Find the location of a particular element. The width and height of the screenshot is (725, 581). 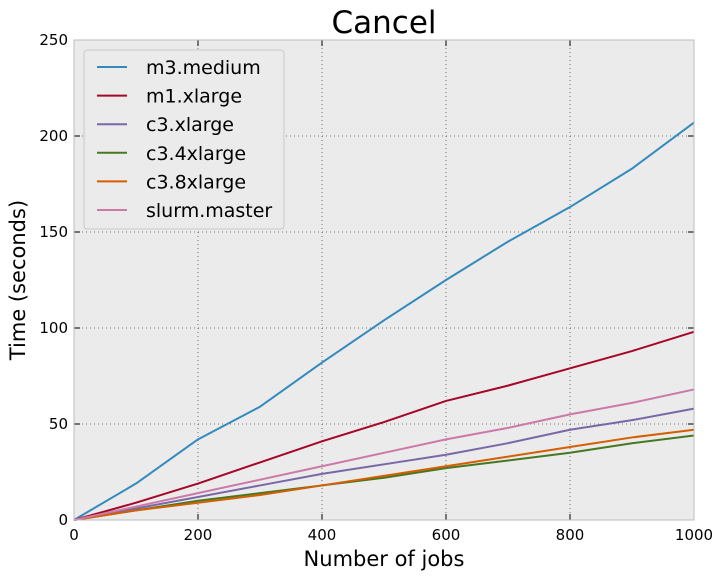

x-tick-label: 200 is located at coordinates (198, 535).